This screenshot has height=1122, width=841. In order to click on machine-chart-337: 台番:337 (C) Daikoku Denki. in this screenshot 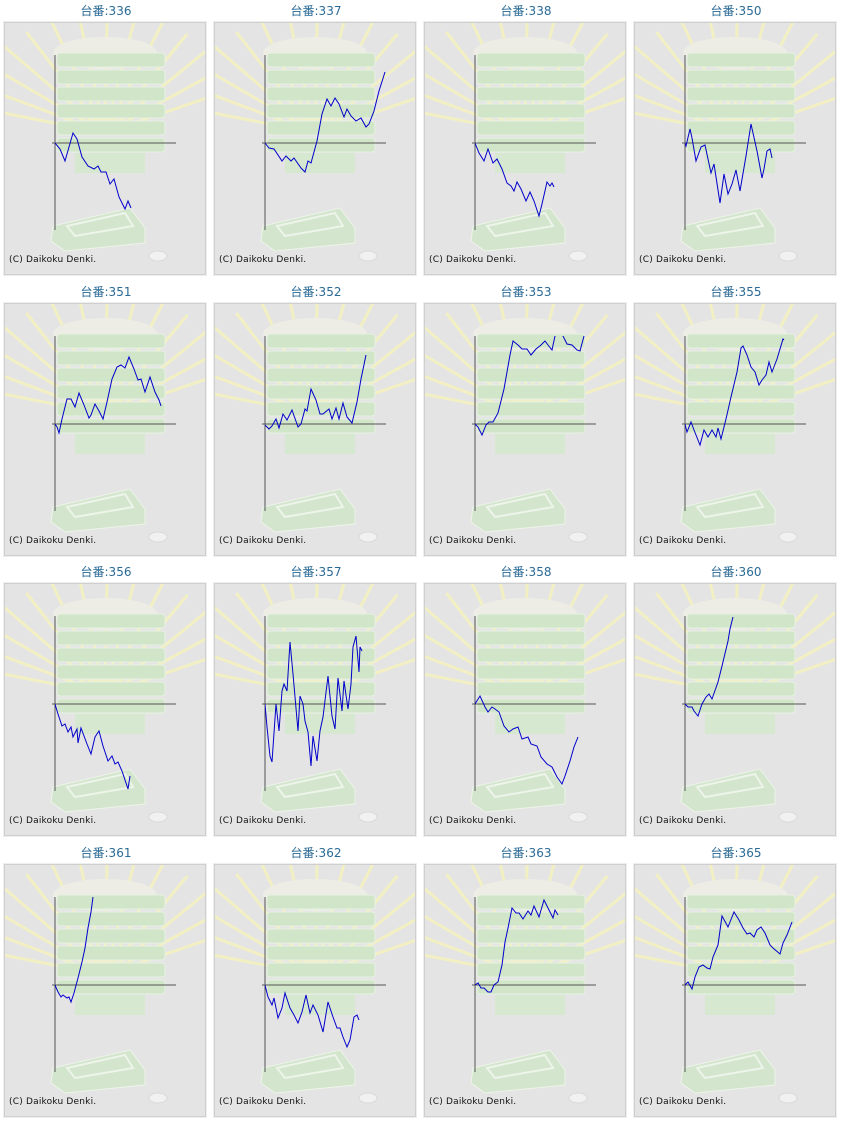, I will do `click(315, 140)`.